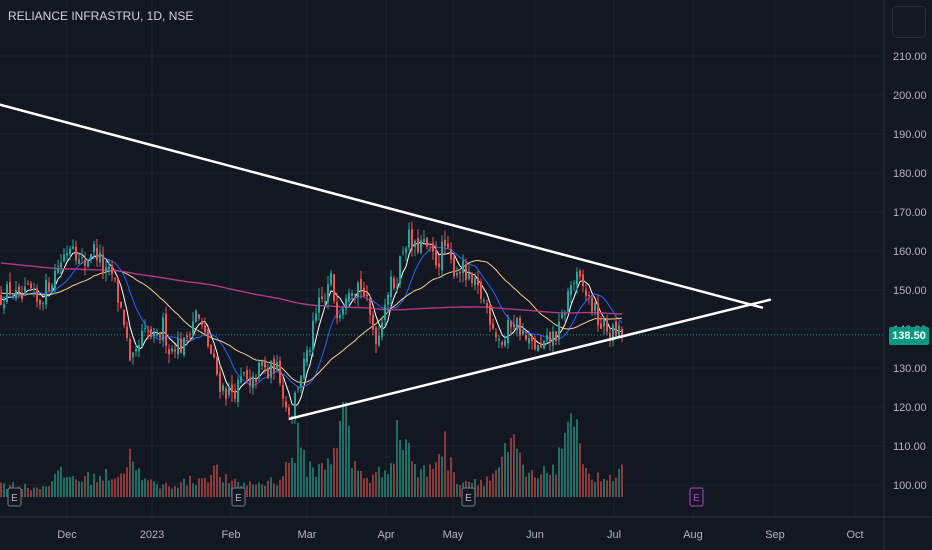 Image resolution: width=932 pixels, height=550 pixels. What do you see at coordinates (909, 336) in the screenshot?
I see `last-price-tag: 138.50` at bounding box center [909, 336].